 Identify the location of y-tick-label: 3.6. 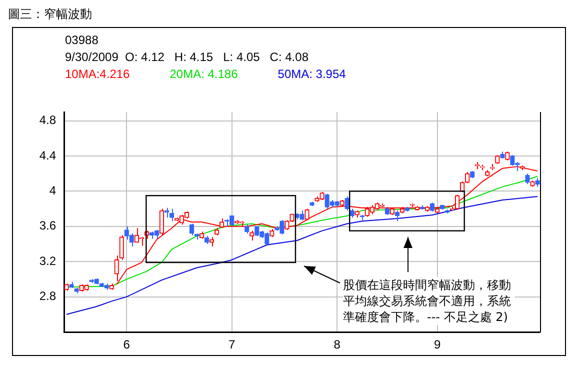
(47, 225).